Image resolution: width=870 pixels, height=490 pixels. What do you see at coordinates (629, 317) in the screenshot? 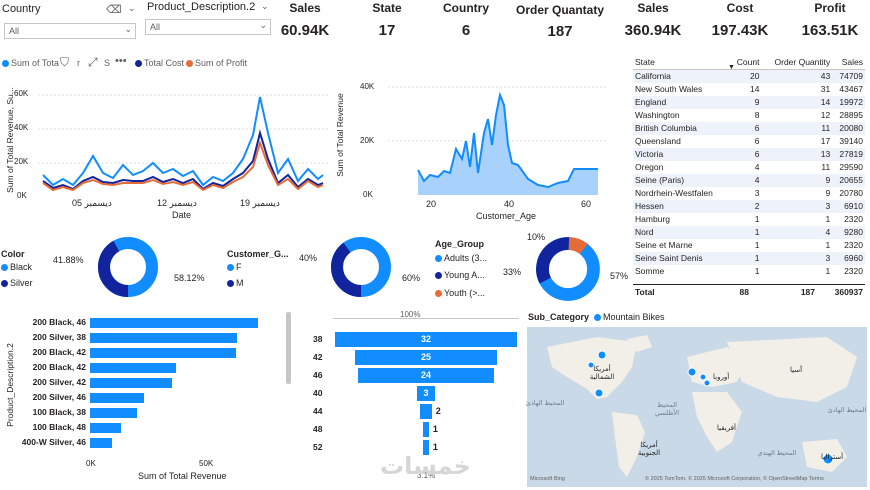
I see `map-legend-item: Mountain Bikes` at bounding box center [629, 317].